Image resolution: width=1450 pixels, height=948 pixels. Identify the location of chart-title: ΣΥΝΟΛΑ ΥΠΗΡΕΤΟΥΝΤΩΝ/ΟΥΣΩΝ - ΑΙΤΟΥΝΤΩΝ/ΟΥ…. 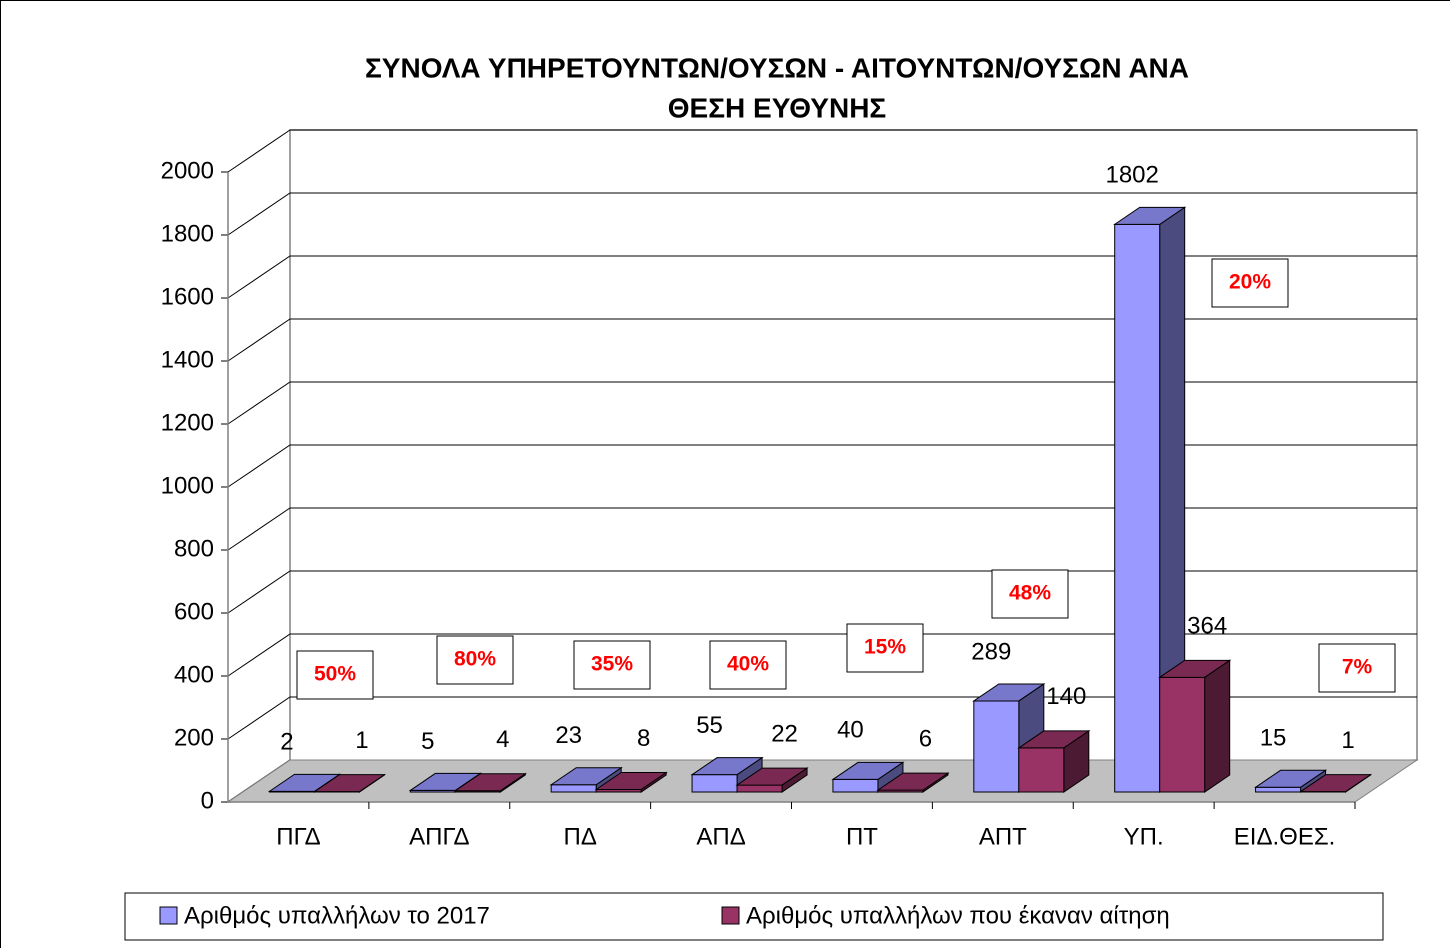
(777, 67).